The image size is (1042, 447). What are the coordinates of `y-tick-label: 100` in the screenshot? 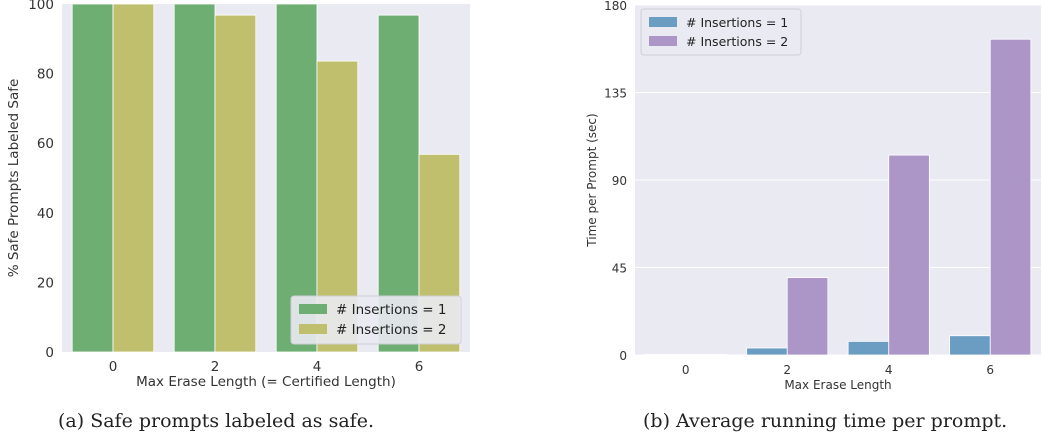 It's located at (41, 6).